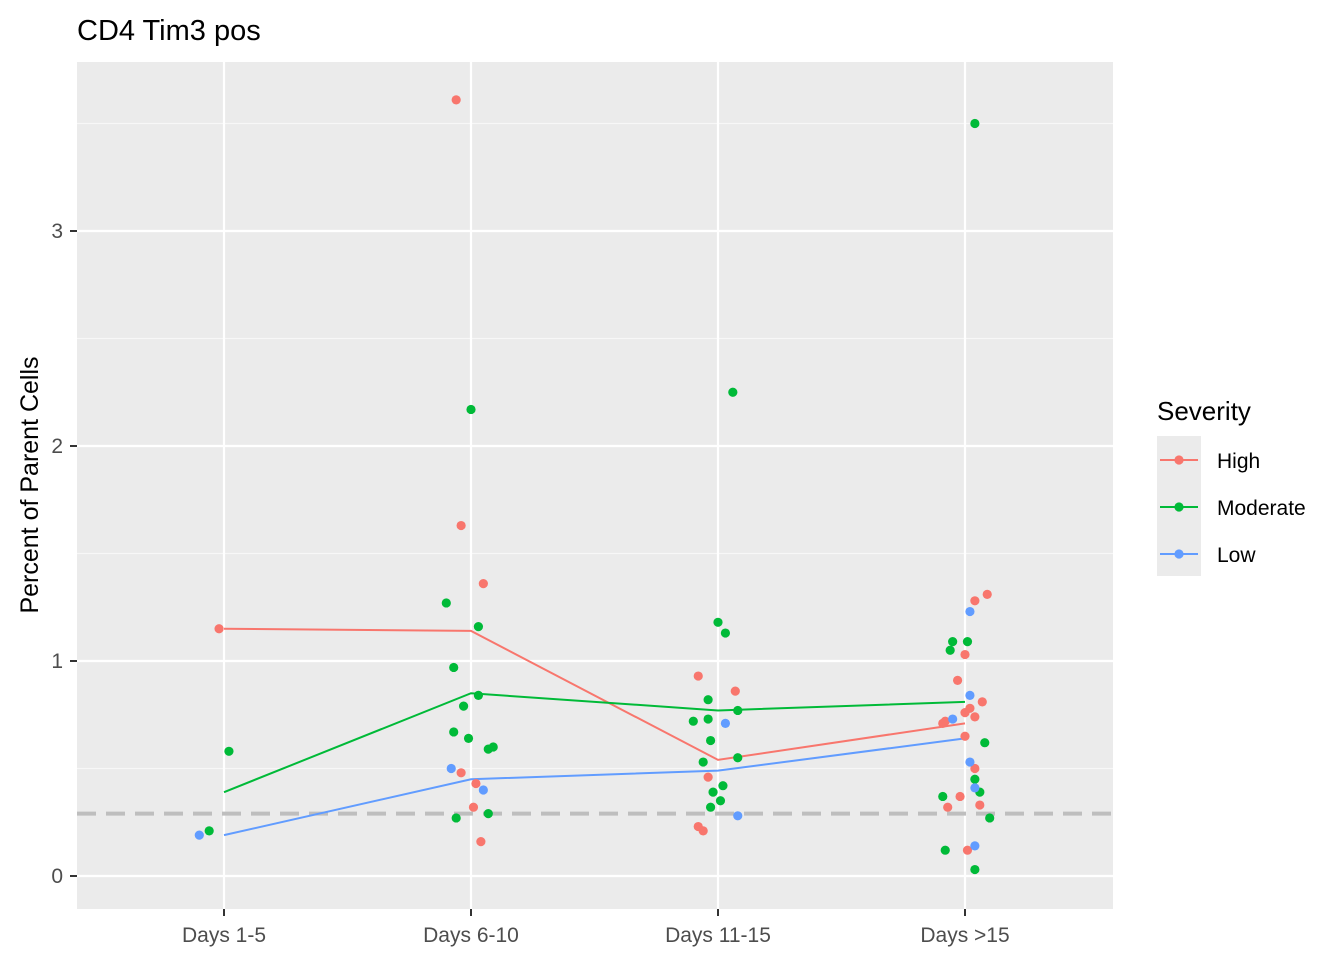  What do you see at coordinates (64, 554) in the screenshot?
I see `y-axis: 0 1 2 3` at bounding box center [64, 554].